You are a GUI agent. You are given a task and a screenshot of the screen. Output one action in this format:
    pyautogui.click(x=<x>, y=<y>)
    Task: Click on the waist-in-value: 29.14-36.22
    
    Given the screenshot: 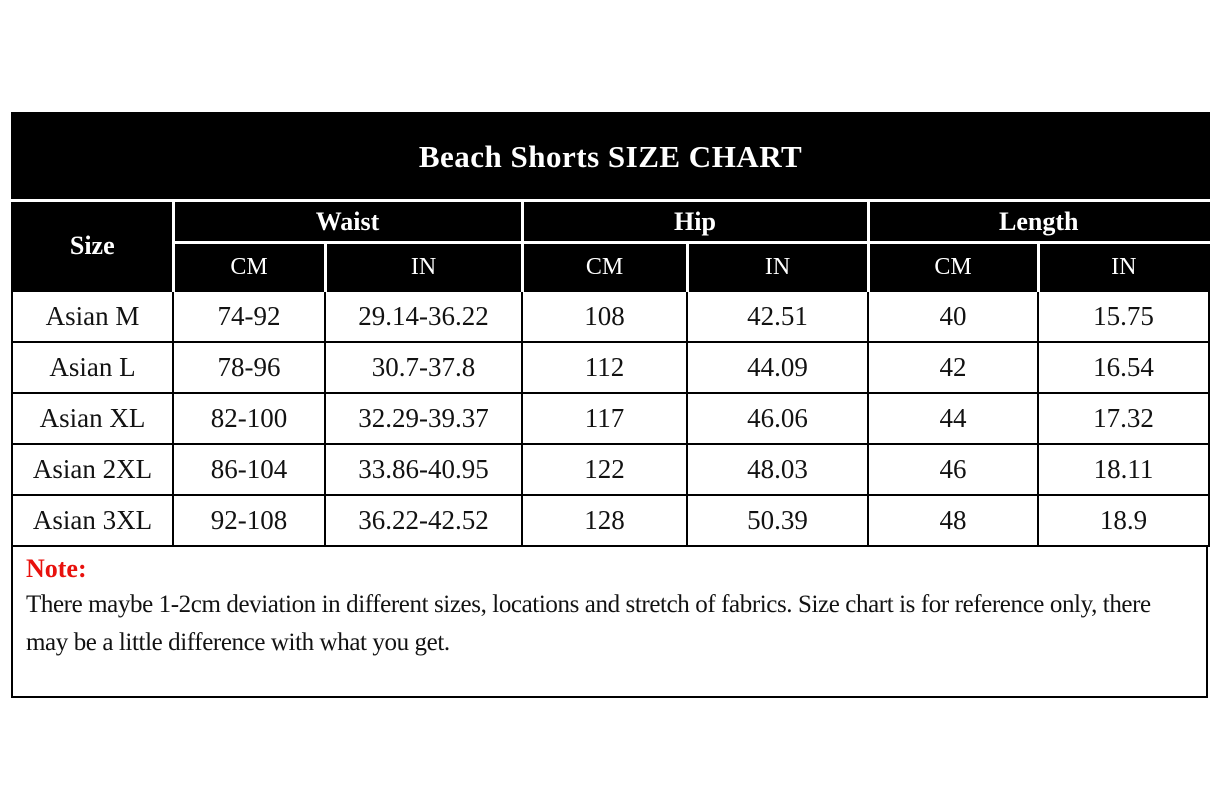 What is the action you would take?
    pyautogui.click(x=423, y=316)
    